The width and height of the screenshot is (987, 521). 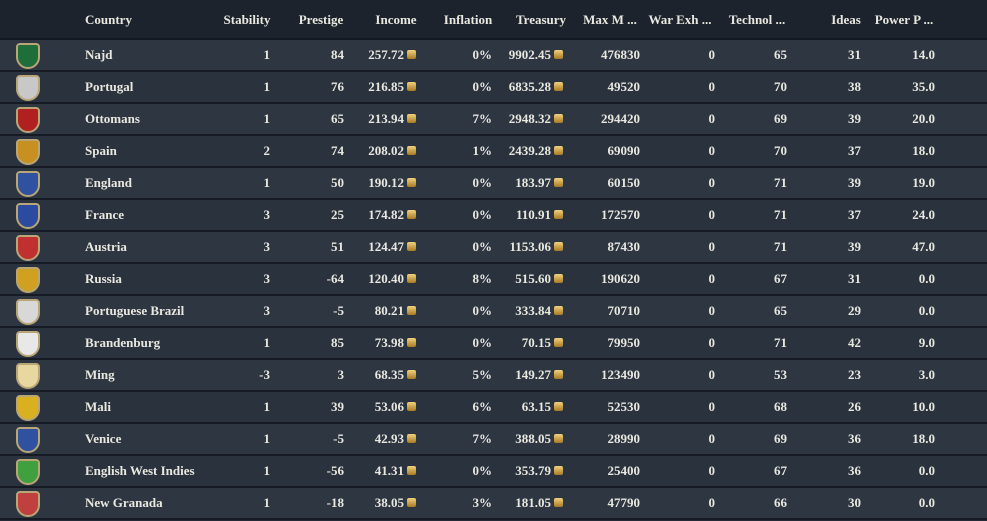 What do you see at coordinates (541, 19) in the screenshot?
I see `column-header: Treasury` at bounding box center [541, 19].